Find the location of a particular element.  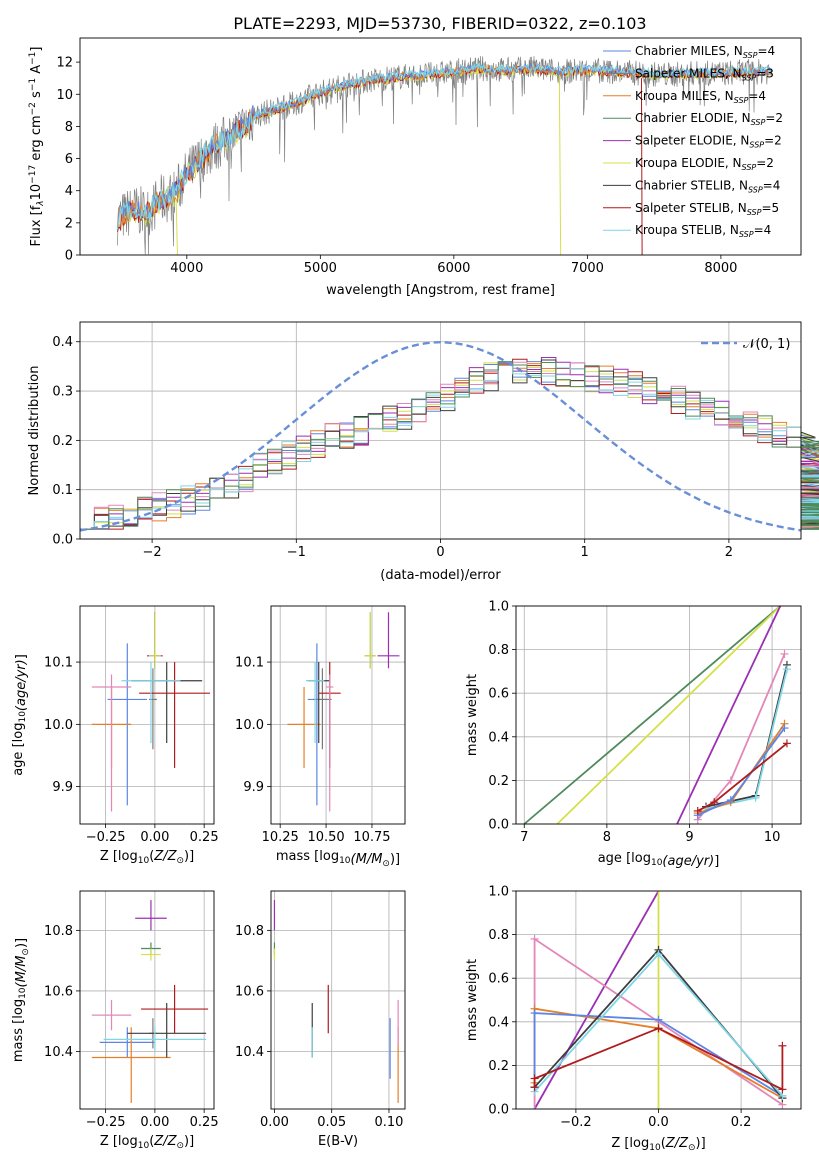

label-part: )] is located at coordinates (189, 1141).